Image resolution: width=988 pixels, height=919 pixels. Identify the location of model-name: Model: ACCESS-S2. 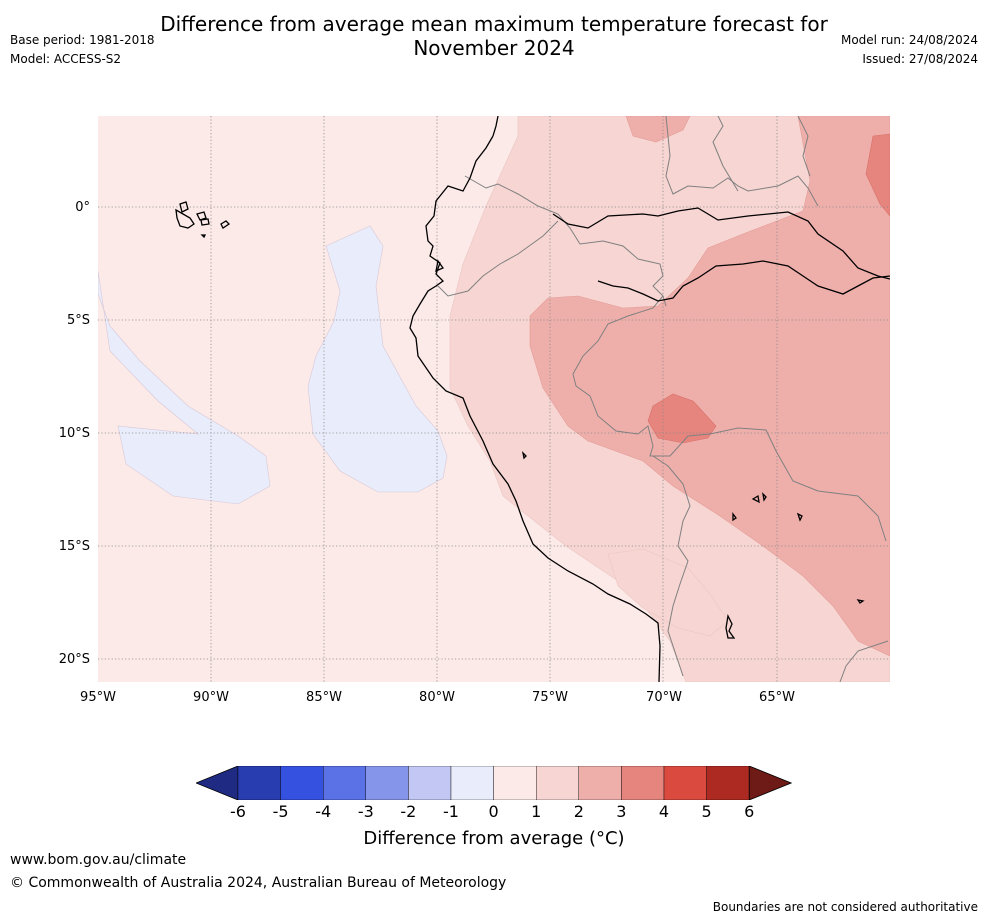
(66, 59).